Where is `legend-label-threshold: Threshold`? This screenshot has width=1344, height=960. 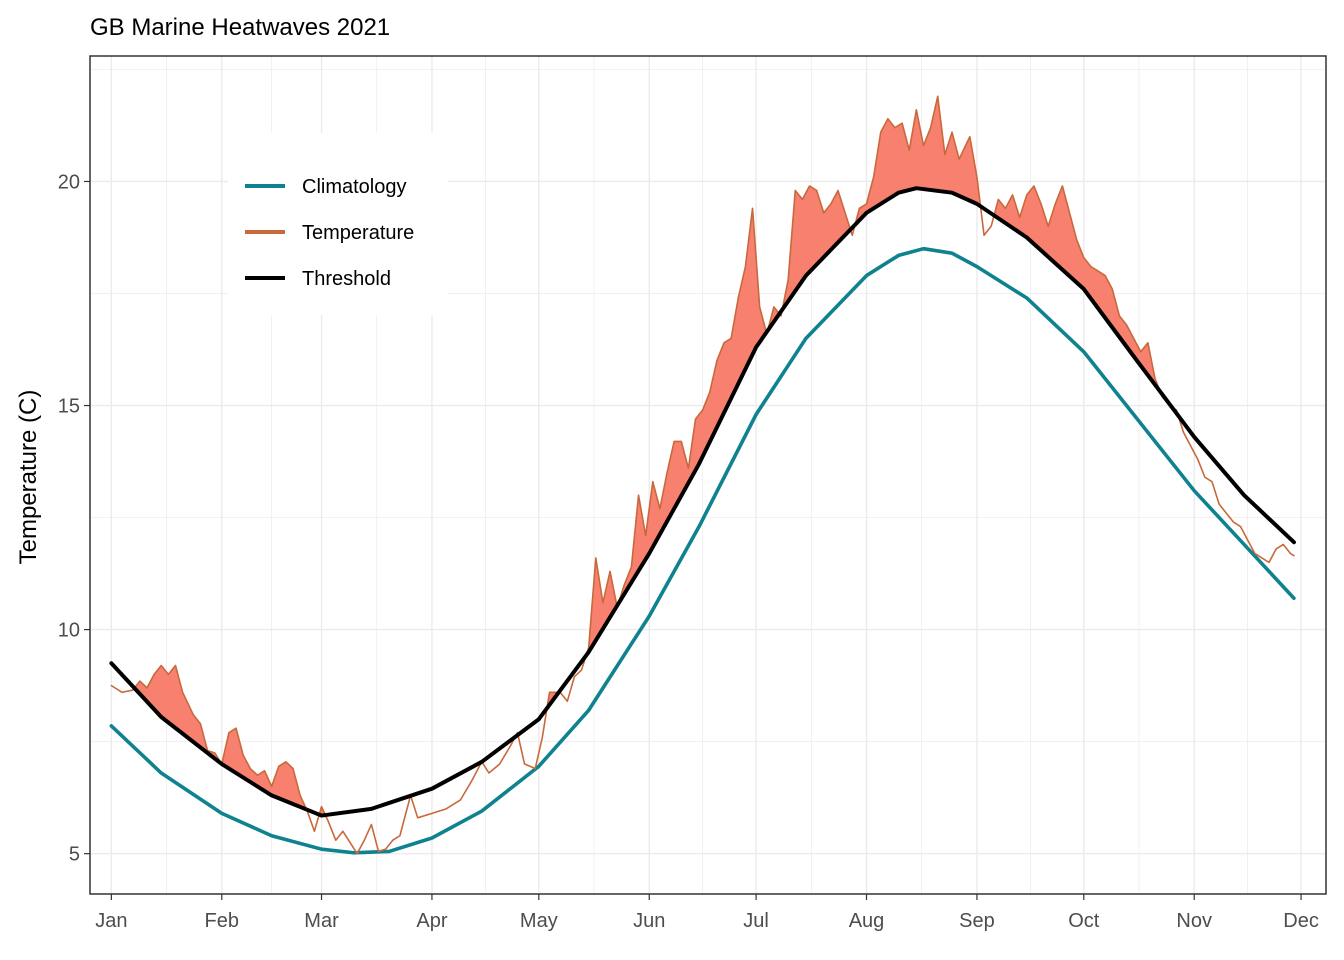 legend-label-threshold: Threshold is located at coordinates (346, 279).